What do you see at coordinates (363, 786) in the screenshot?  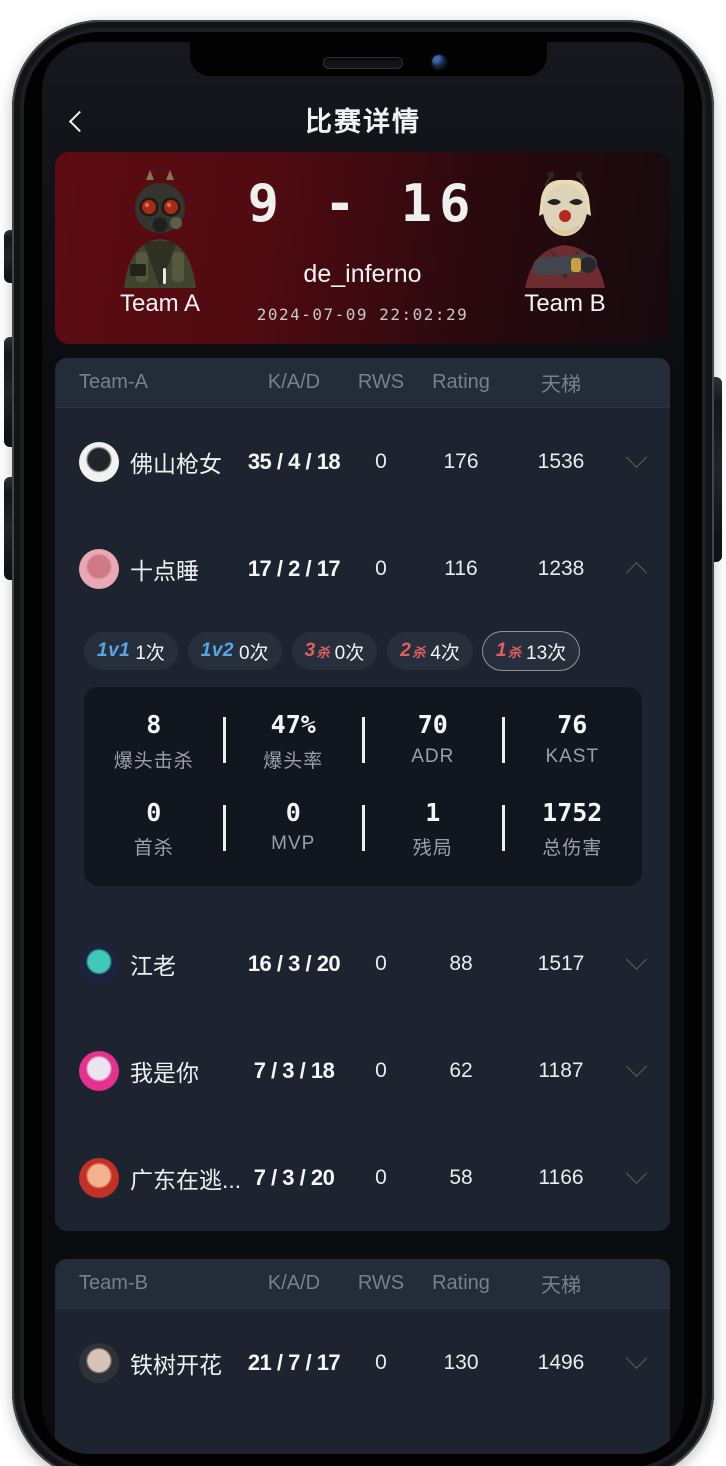 I see `detail-stats-panel: 8 爆头击杀 47% 爆头率 70 ADR 76 KAST 0 首杀 0 MVP 1 残局 1752 总伤害` at bounding box center [363, 786].